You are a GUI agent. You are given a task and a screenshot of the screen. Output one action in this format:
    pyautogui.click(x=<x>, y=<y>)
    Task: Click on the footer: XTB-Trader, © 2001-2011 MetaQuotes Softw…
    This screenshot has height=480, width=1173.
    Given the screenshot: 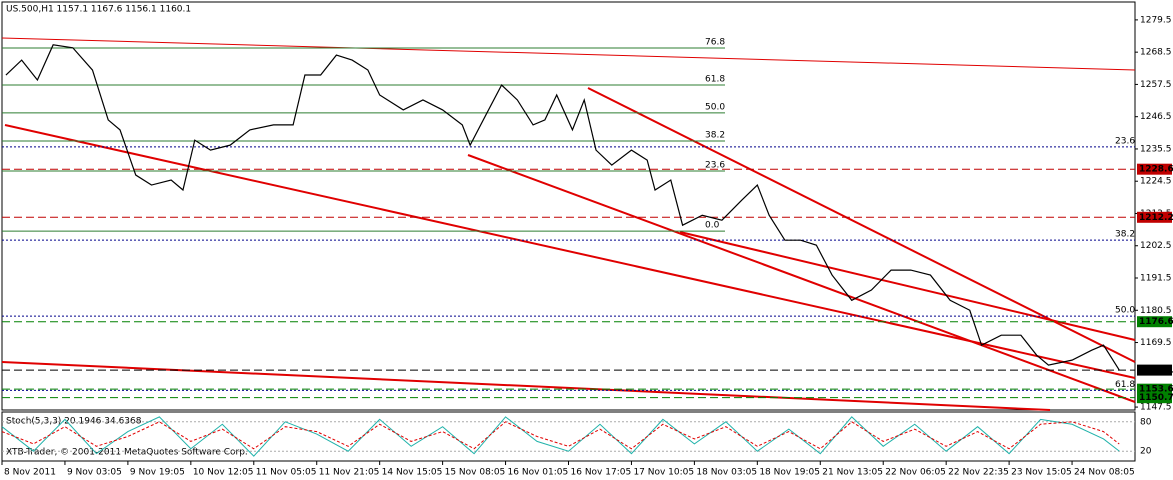 What is the action you would take?
    pyautogui.click(x=127, y=453)
    